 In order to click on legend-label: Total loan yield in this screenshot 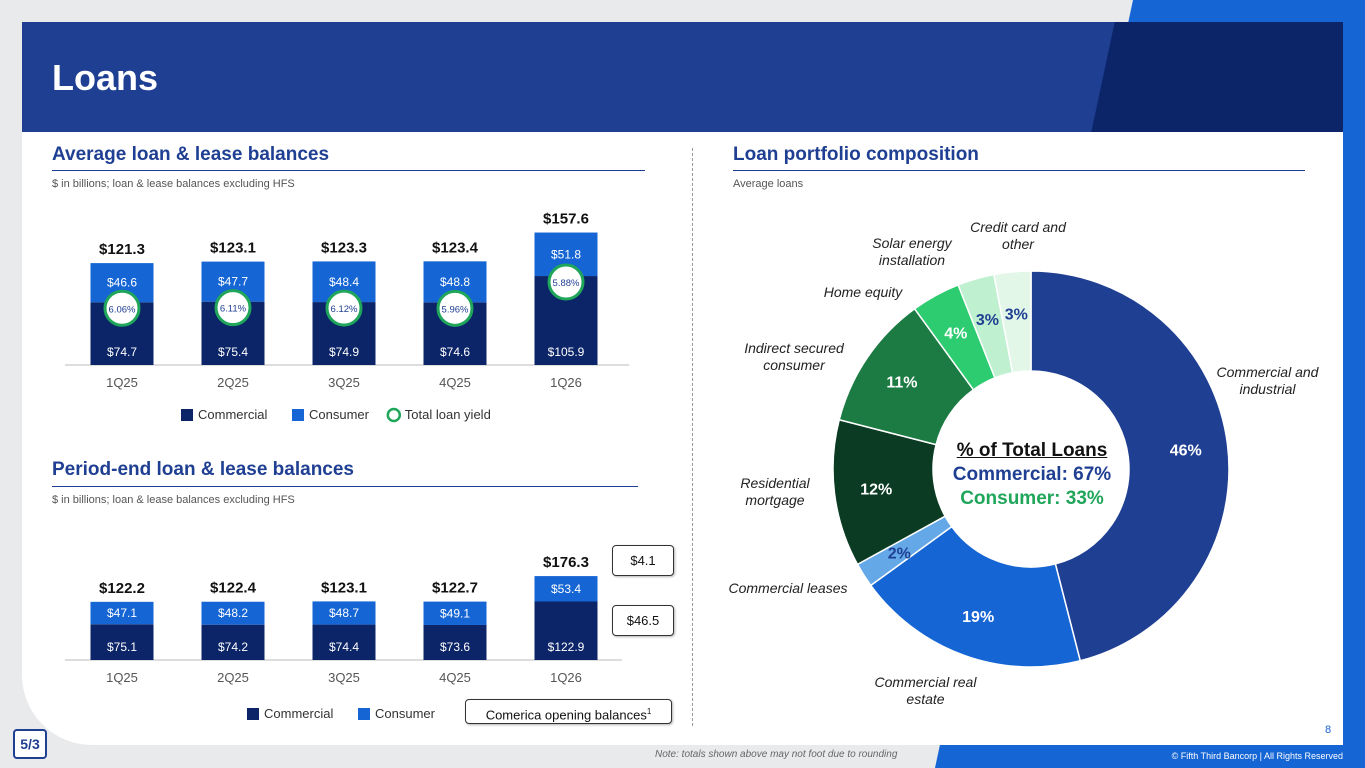, I will do `click(448, 414)`.